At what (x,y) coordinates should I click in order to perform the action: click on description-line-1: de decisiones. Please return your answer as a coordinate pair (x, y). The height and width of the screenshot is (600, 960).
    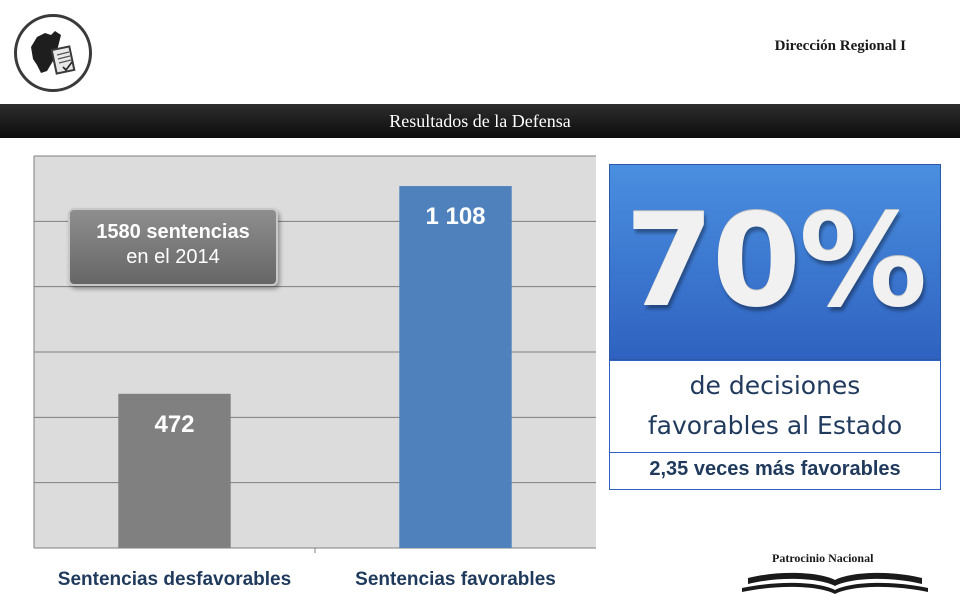
    Looking at the image, I should click on (775, 385).